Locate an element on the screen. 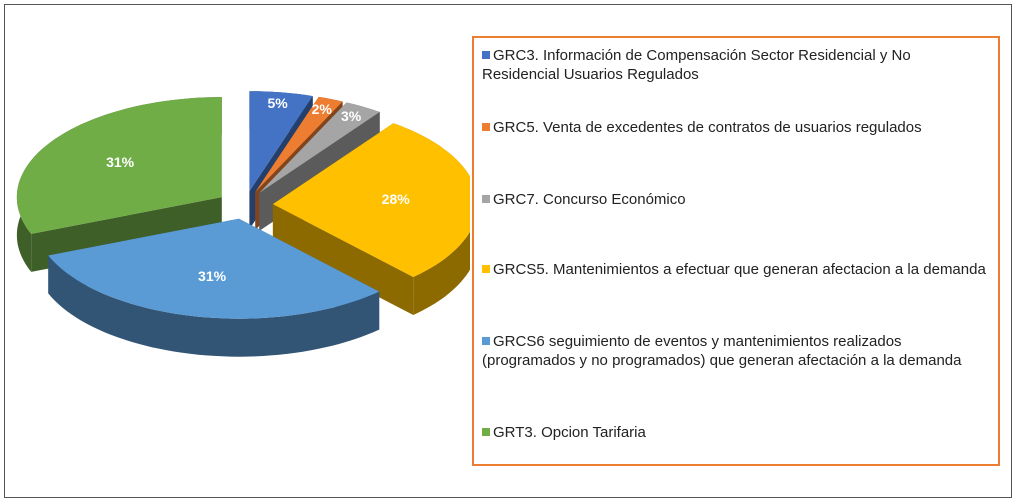 Image resolution: width=1018 pixels, height=504 pixels. slice-wall is located at coordinates (214, 306).